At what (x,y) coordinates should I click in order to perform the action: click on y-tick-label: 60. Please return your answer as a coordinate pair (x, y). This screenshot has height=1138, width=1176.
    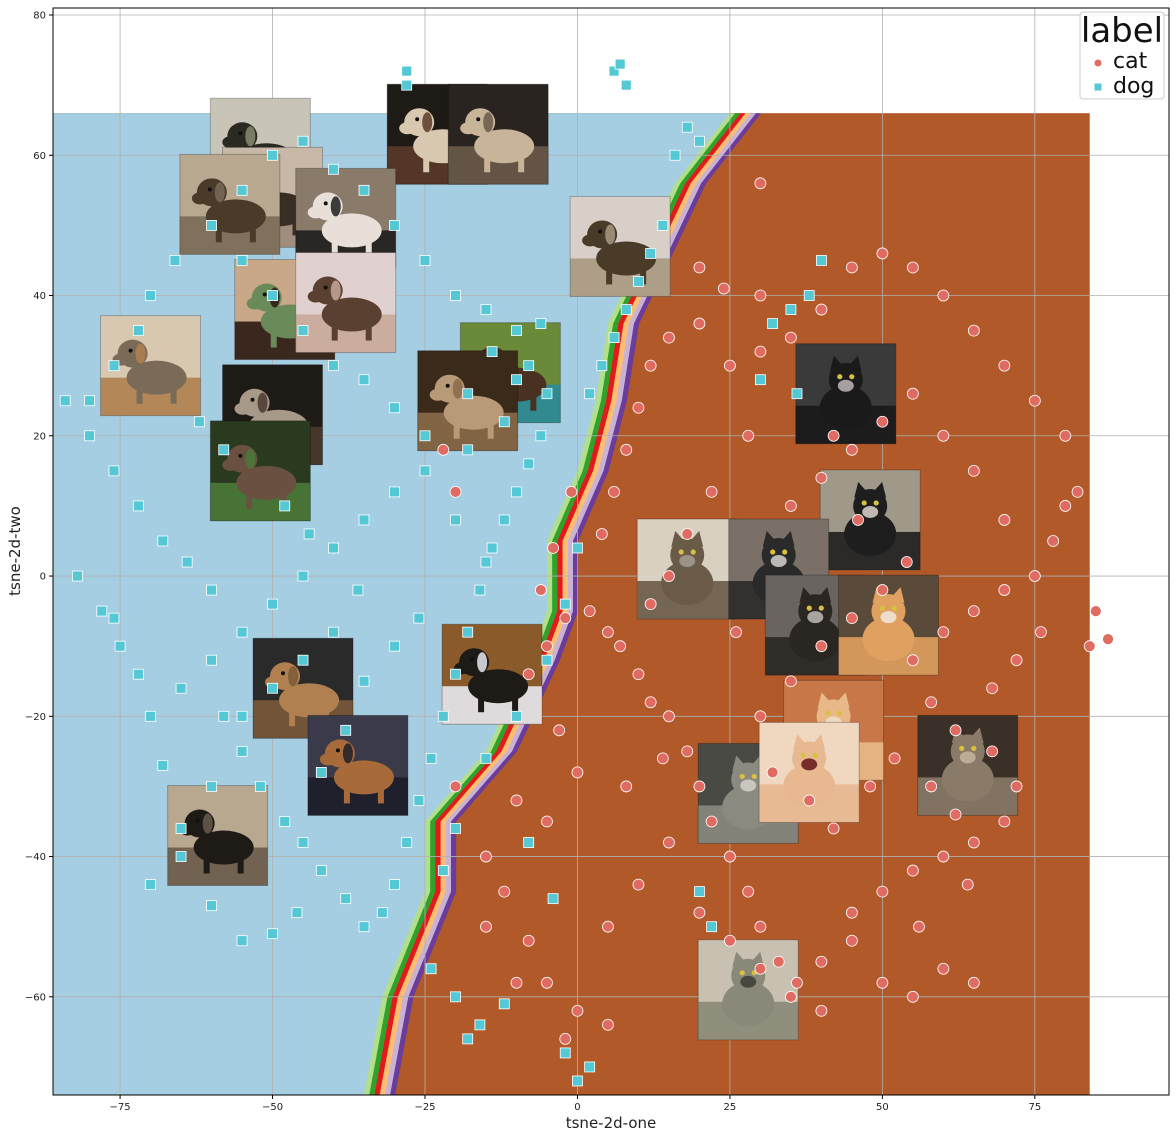
    Looking at the image, I should click on (39, 156).